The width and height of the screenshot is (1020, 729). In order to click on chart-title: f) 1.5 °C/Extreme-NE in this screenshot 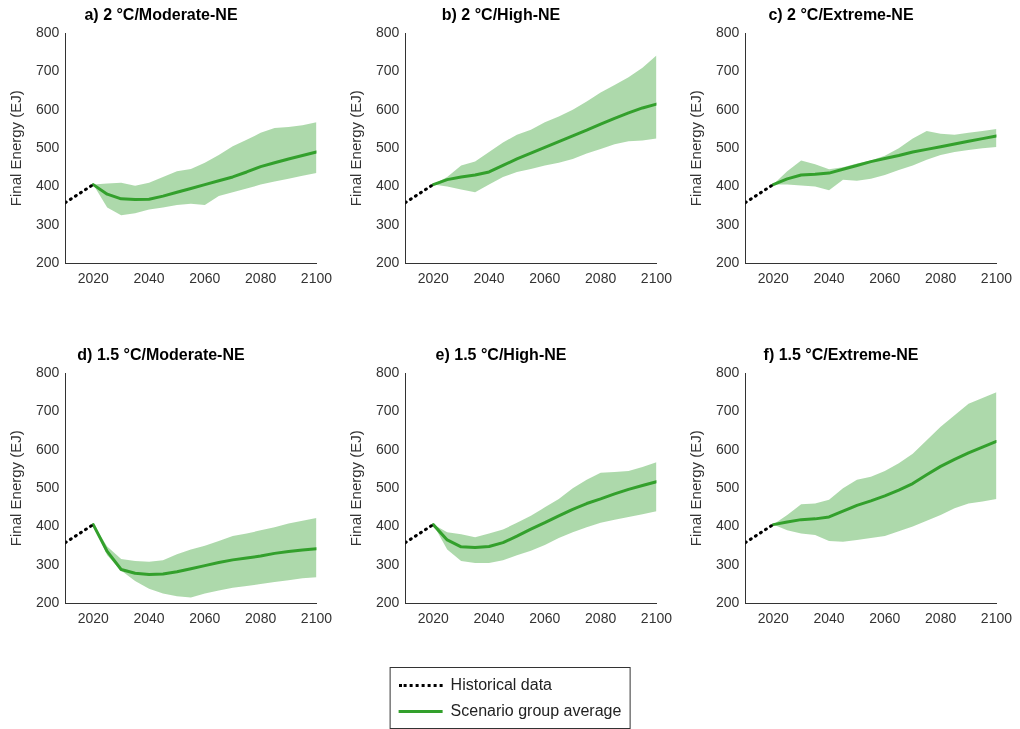, I will do `click(841, 355)`.